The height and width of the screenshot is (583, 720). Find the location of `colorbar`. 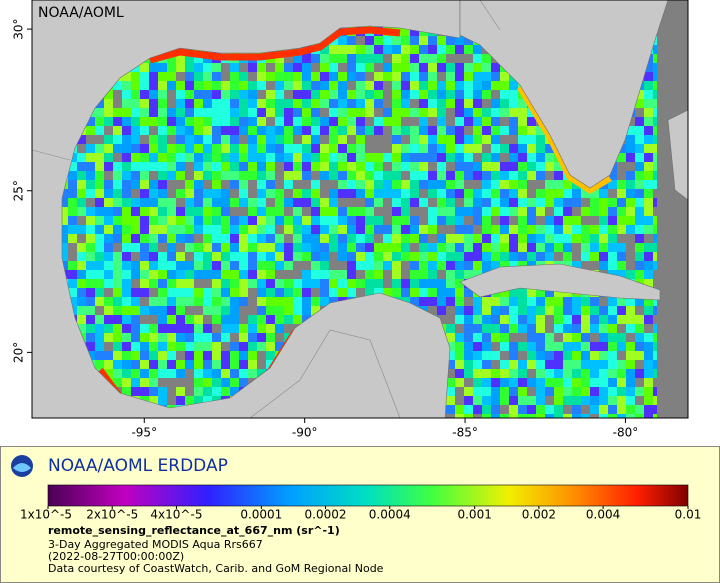

colorbar is located at coordinates (368, 495).